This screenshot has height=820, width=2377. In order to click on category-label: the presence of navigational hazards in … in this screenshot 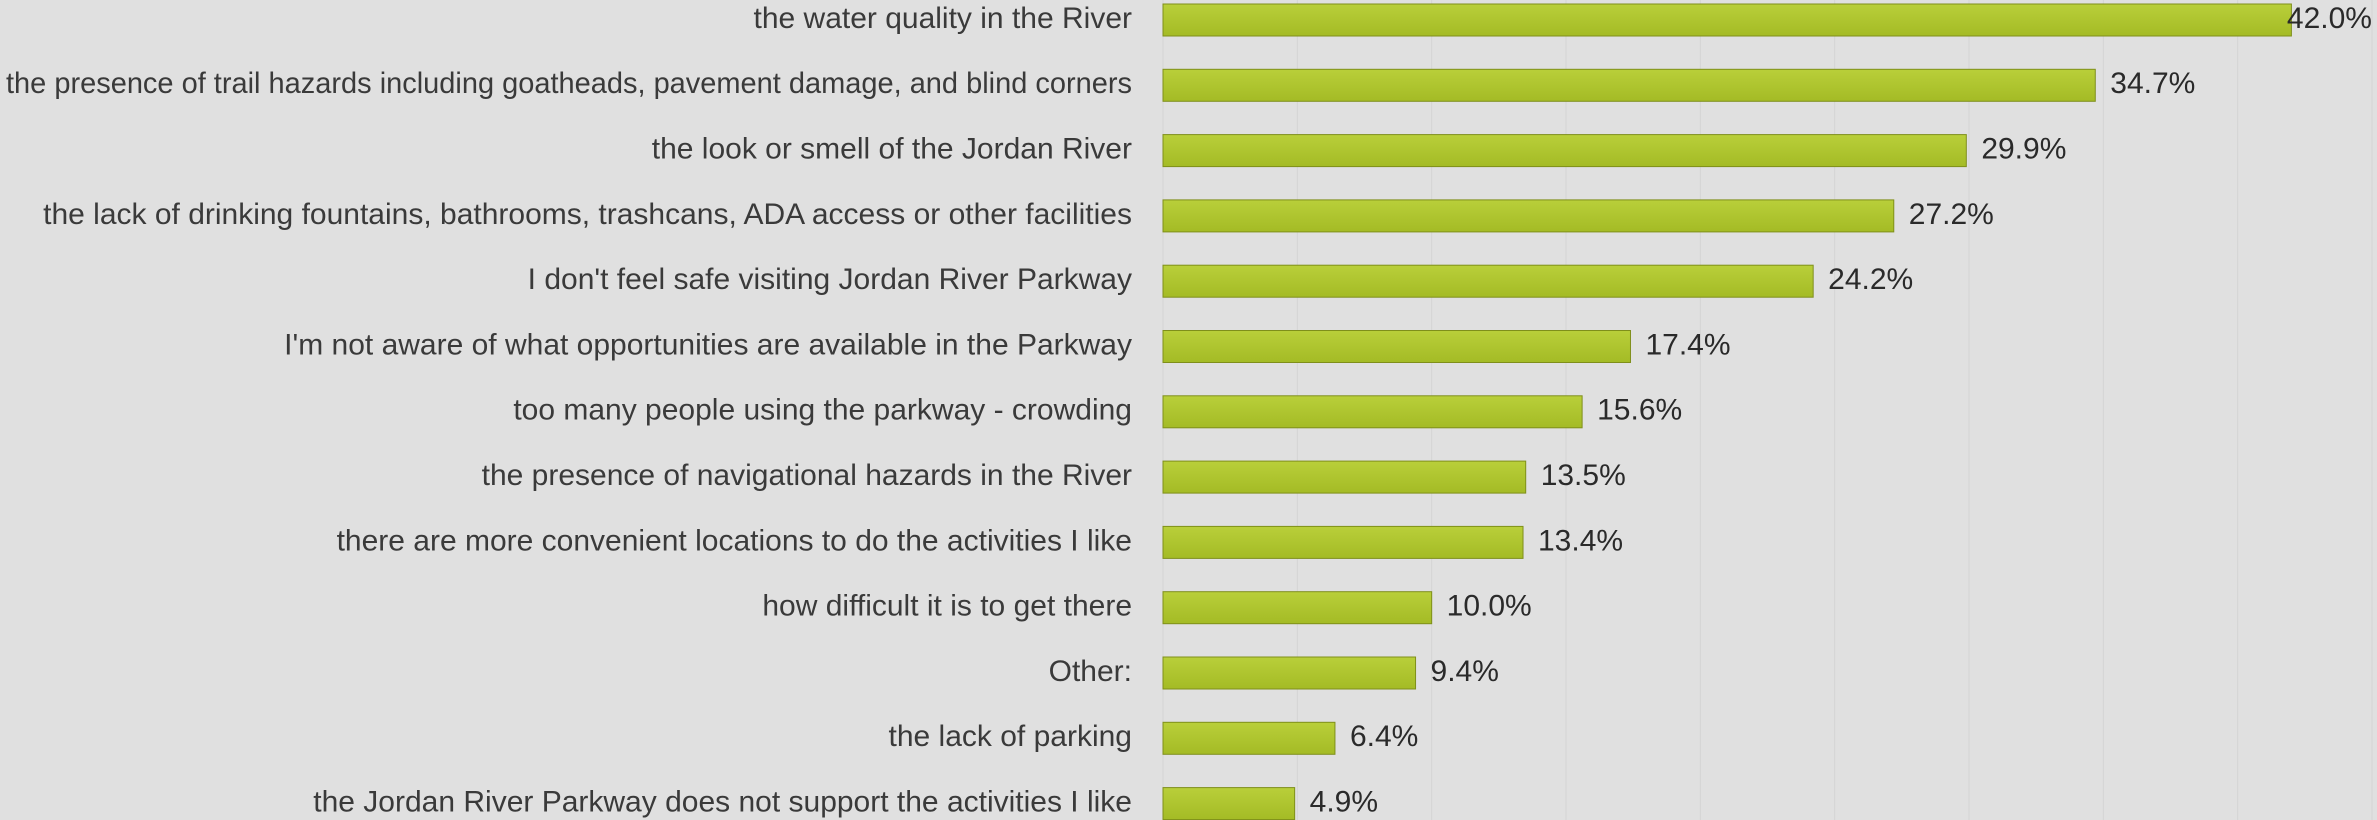, I will do `click(807, 475)`.